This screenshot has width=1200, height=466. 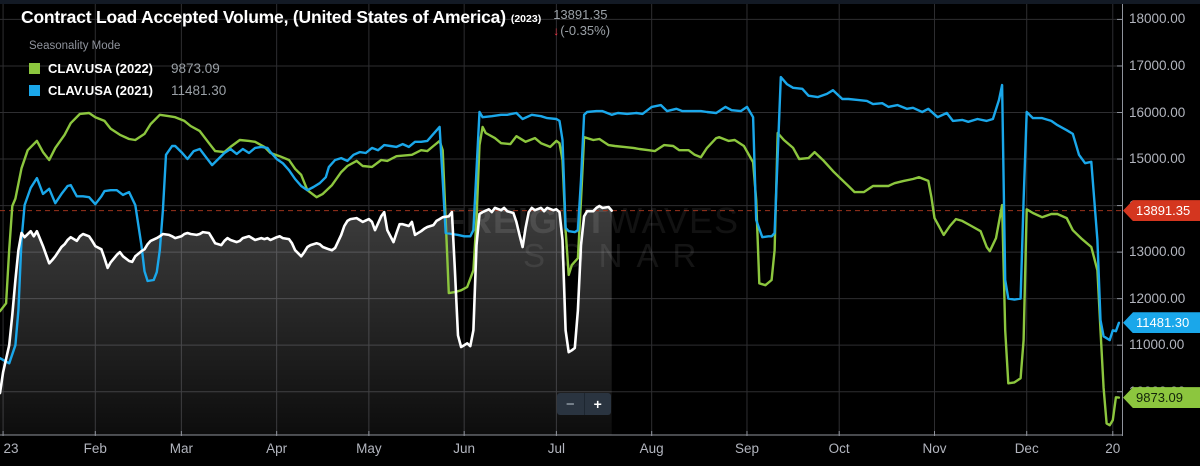 I want to click on x-axis-label: Jun, so click(x=464, y=448).